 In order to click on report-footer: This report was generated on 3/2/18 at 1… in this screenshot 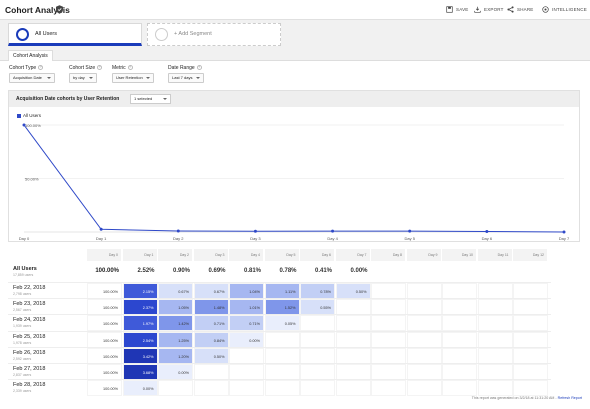, I will do `click(527, 398)`.